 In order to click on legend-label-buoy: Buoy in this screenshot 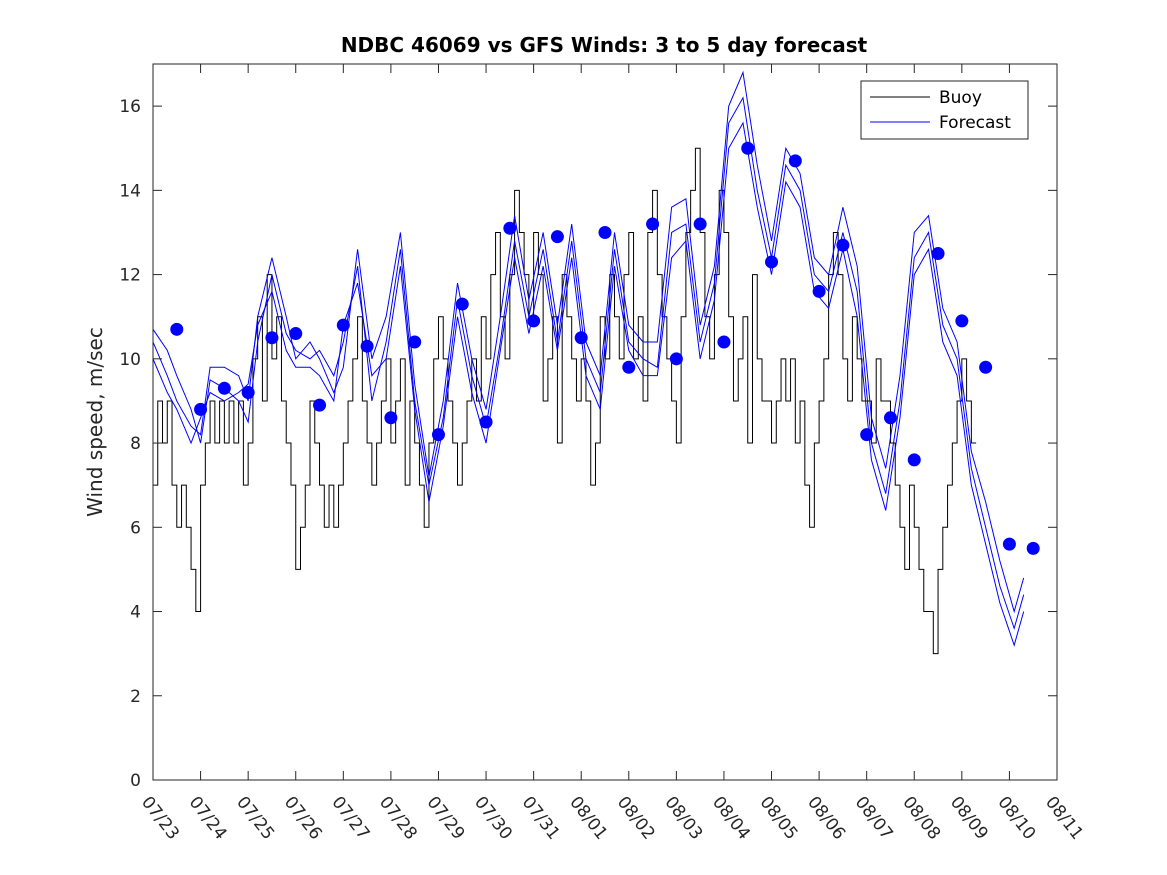, I will do `click(960, 98)`.